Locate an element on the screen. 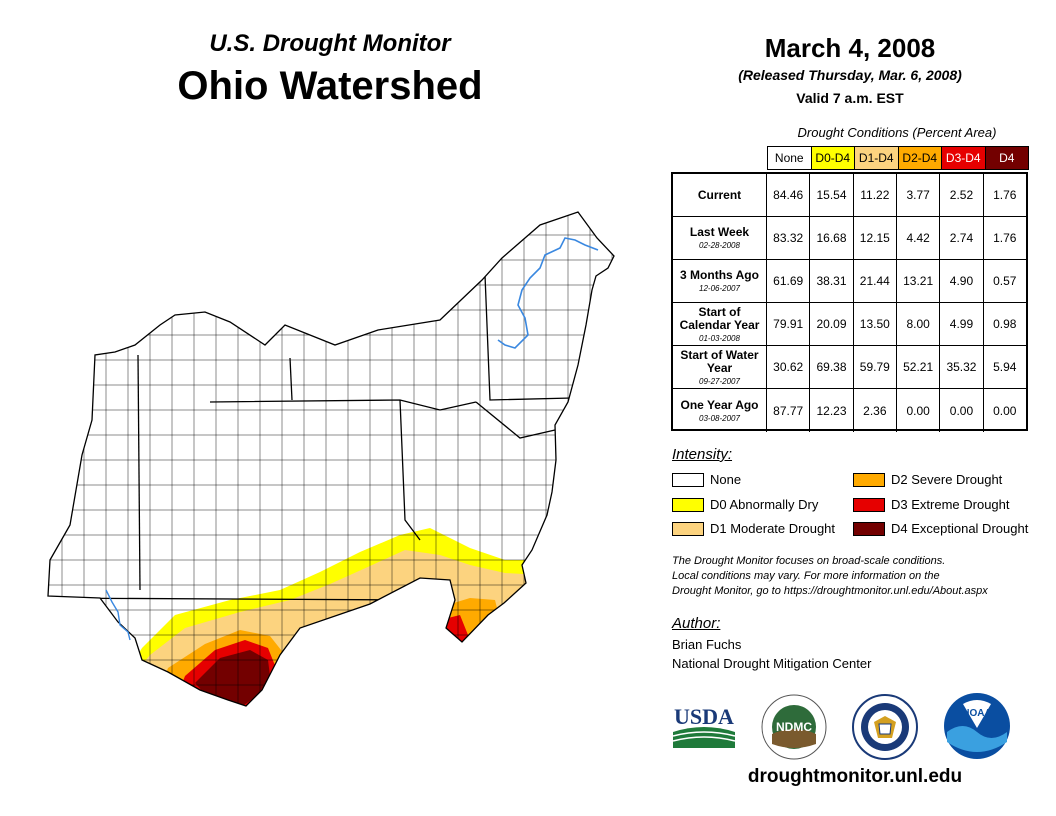 This screenshot has height=816, width=1056. row-name: Current is located at coordinates (719, 194).